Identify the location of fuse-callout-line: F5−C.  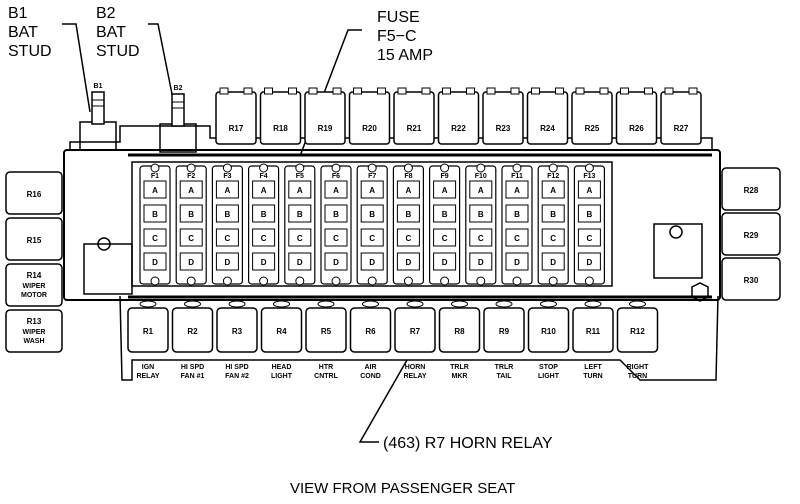
(397, 36).